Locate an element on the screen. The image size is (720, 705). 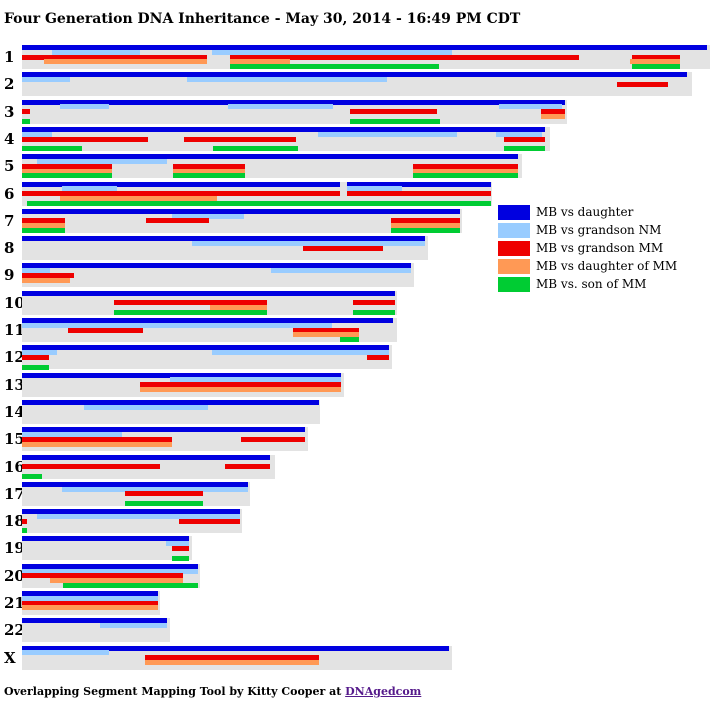
chromosome-label-22: 22 is located at coordinates (14, 630).